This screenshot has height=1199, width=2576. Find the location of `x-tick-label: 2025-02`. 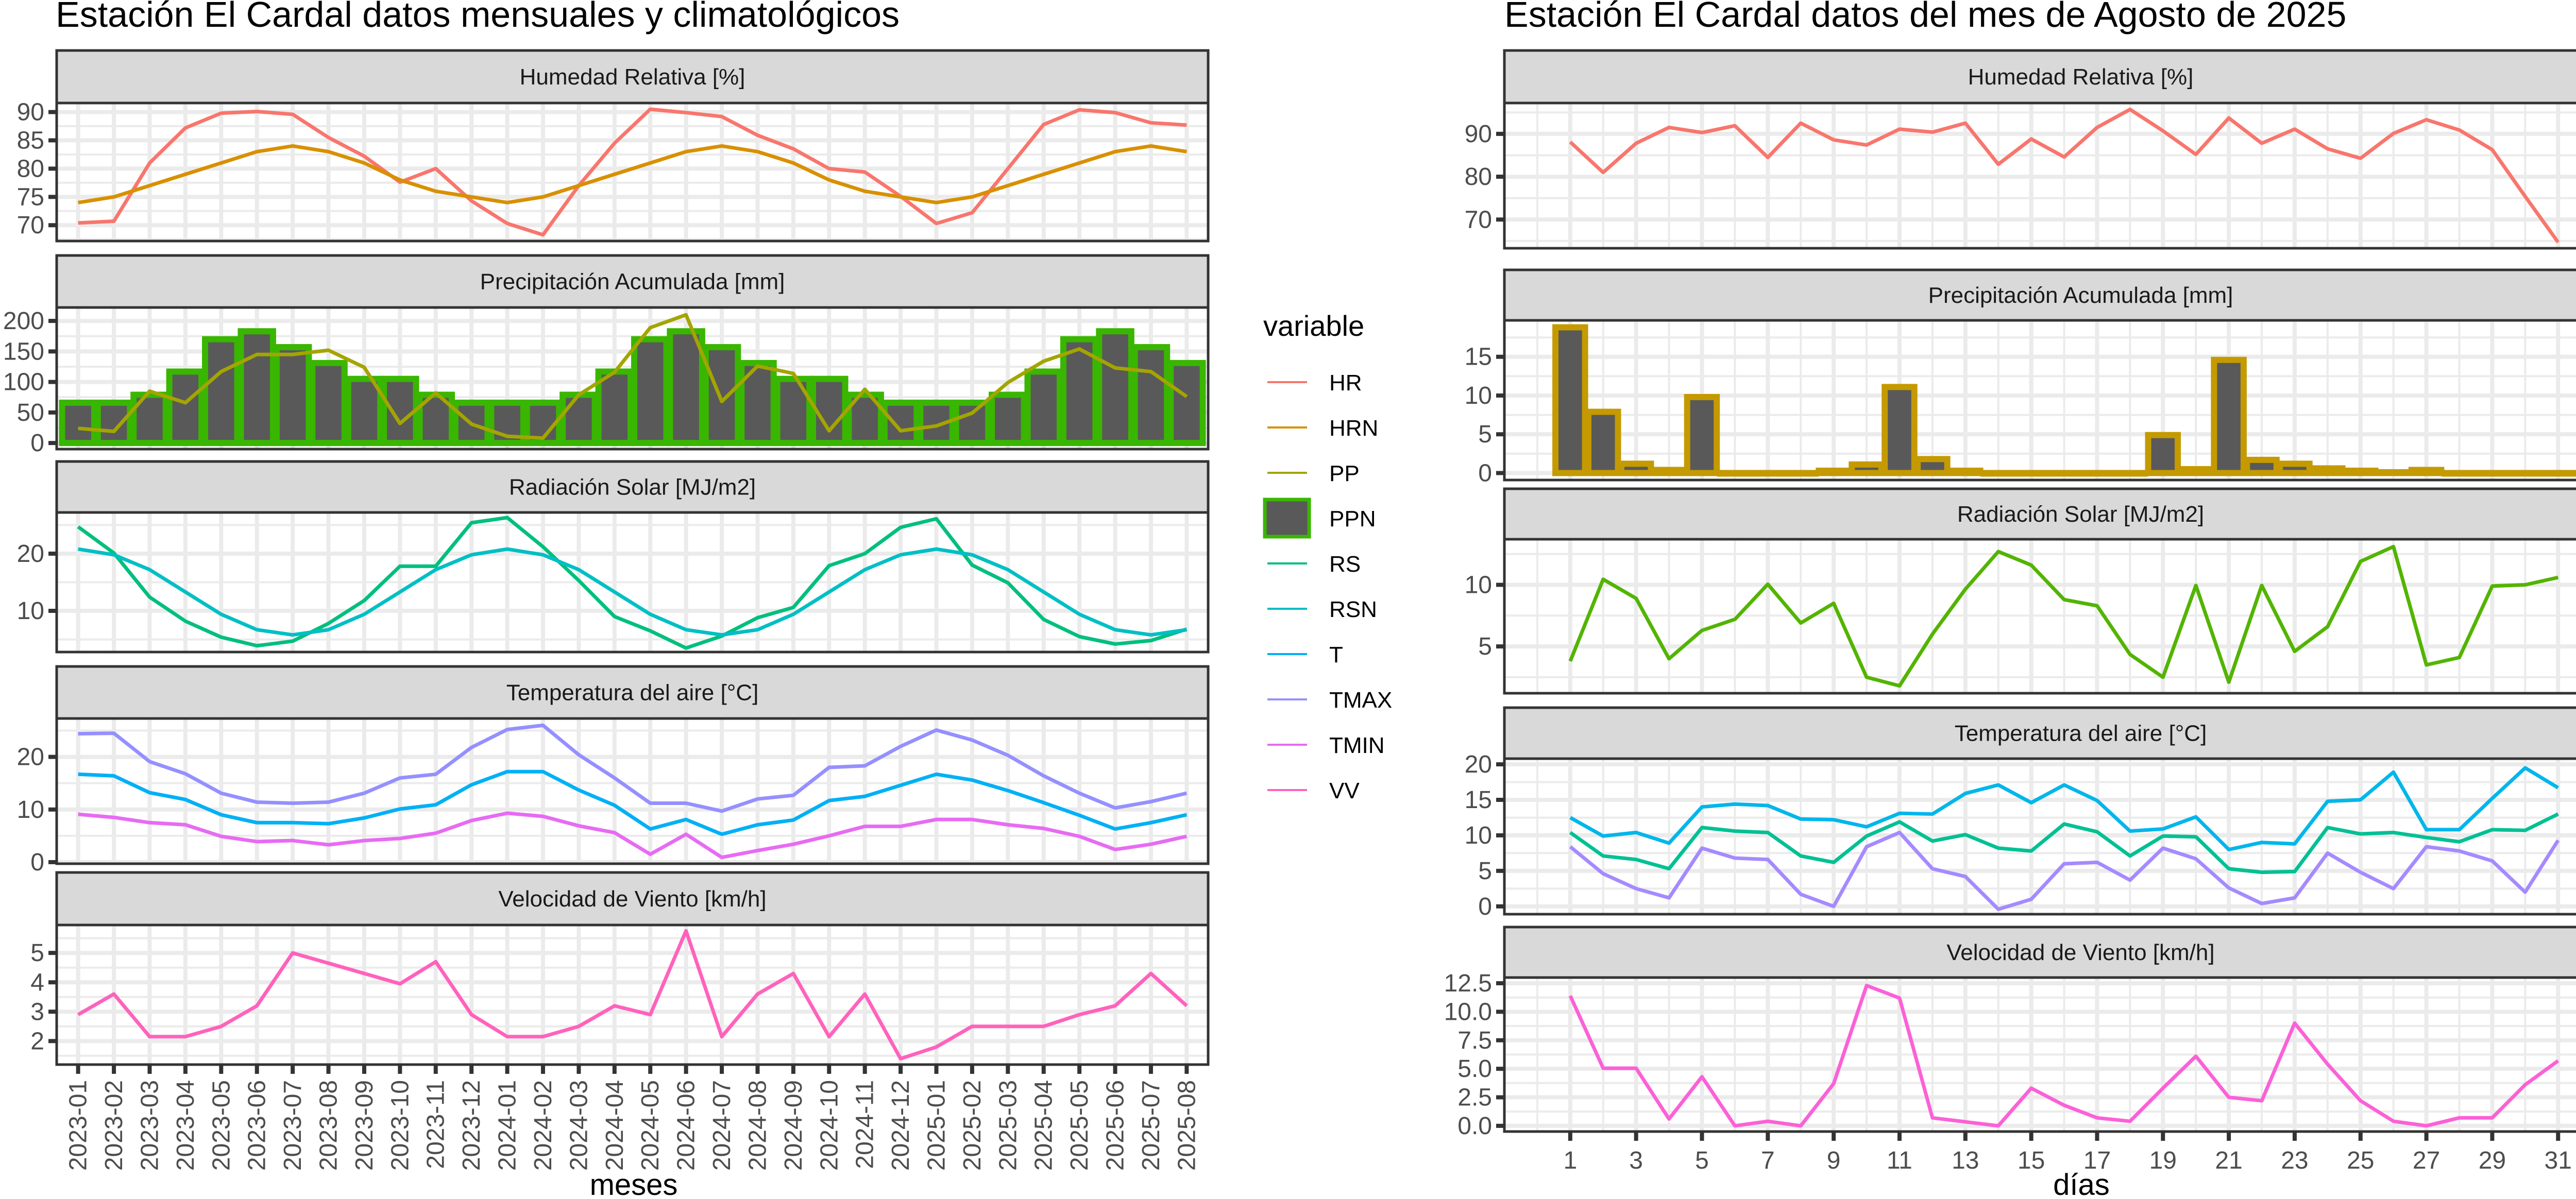

x-tick-label: 2025-02 is located at coordinates (972, 1125).